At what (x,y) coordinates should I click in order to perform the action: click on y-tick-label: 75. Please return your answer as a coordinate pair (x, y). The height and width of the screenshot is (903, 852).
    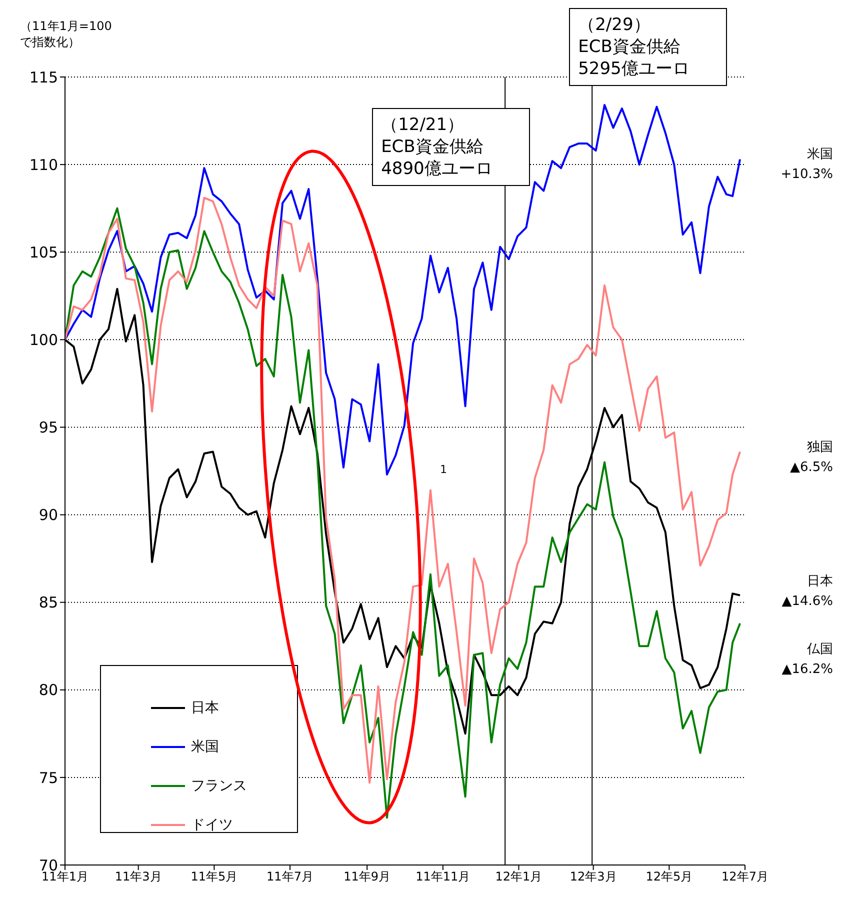
    Looking at the image, I should click on (48, 777).